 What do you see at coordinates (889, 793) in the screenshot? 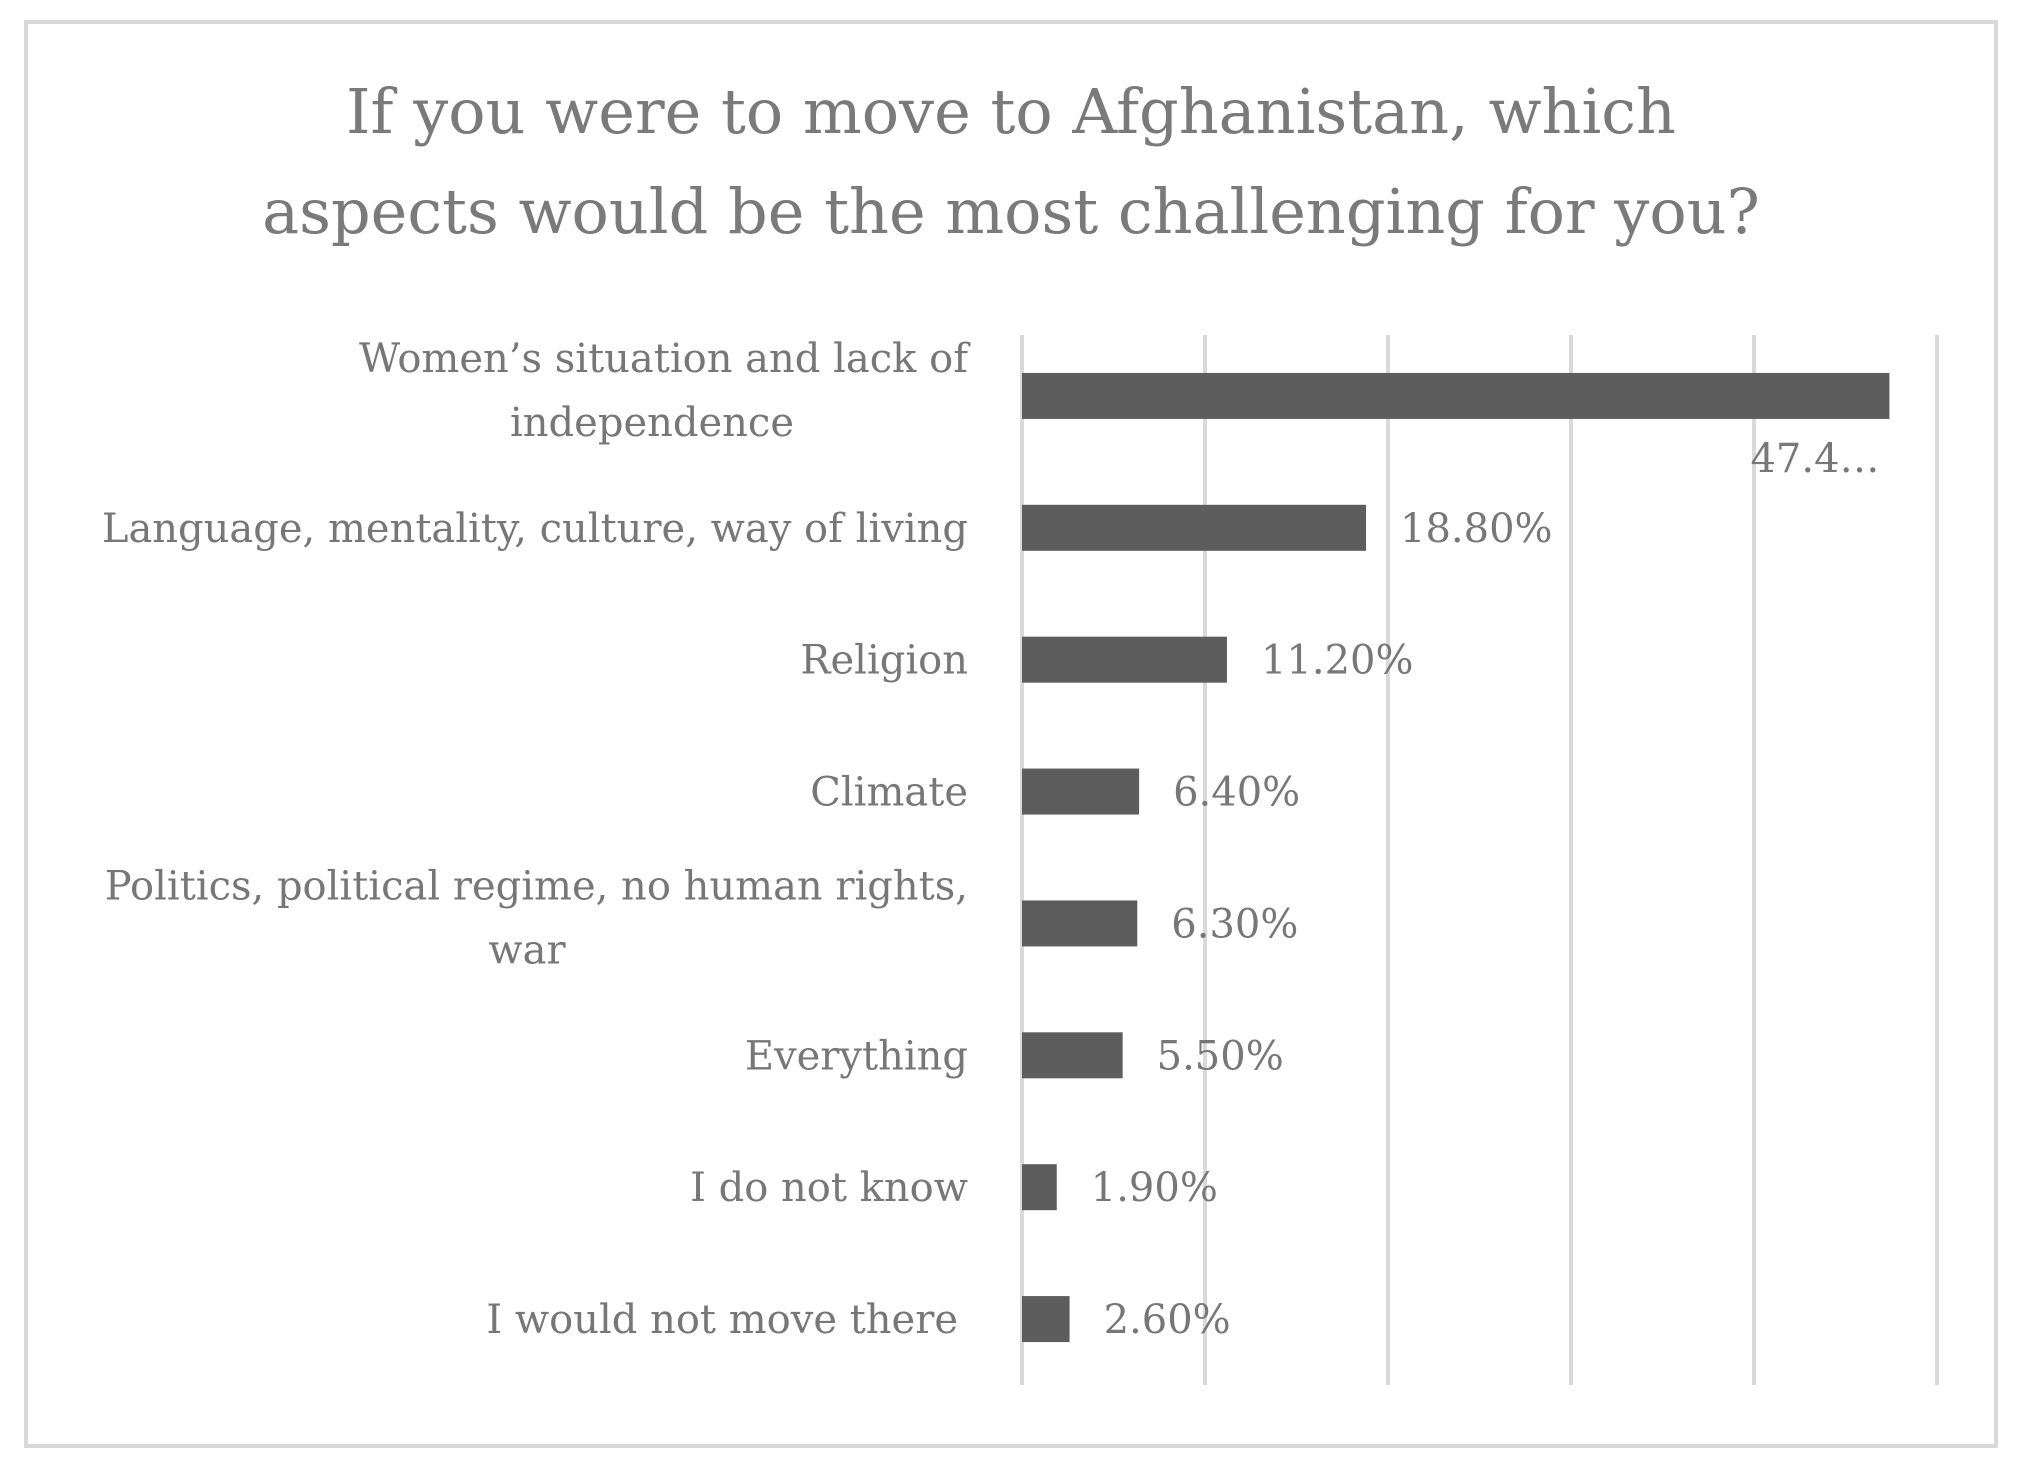
I see `category-label: Climate` at bounding box center [889, 793].